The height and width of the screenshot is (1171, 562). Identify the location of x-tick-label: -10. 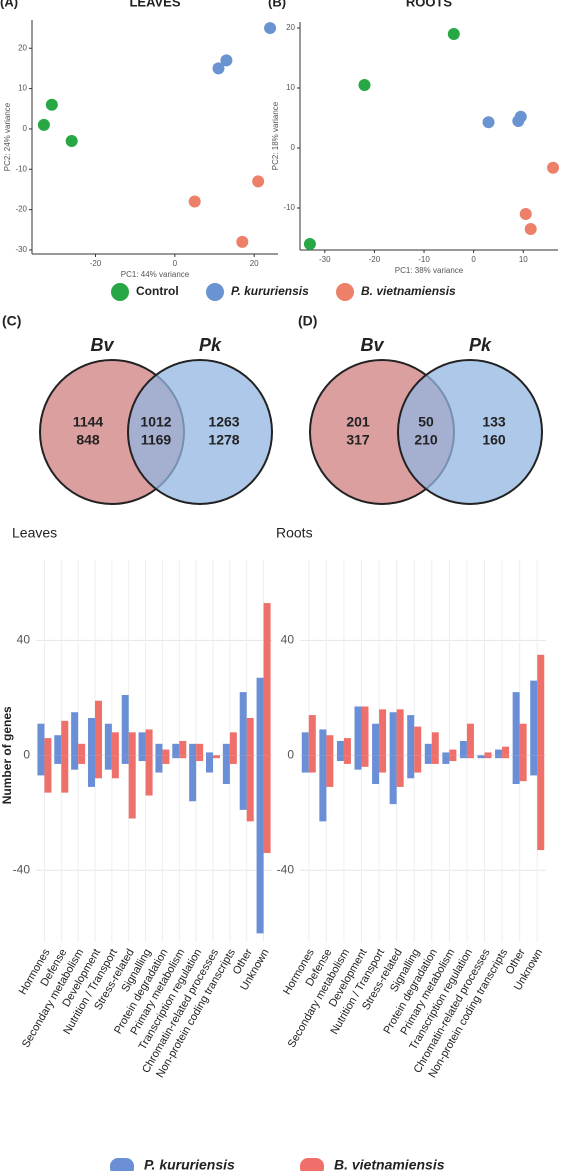
(424, 259).